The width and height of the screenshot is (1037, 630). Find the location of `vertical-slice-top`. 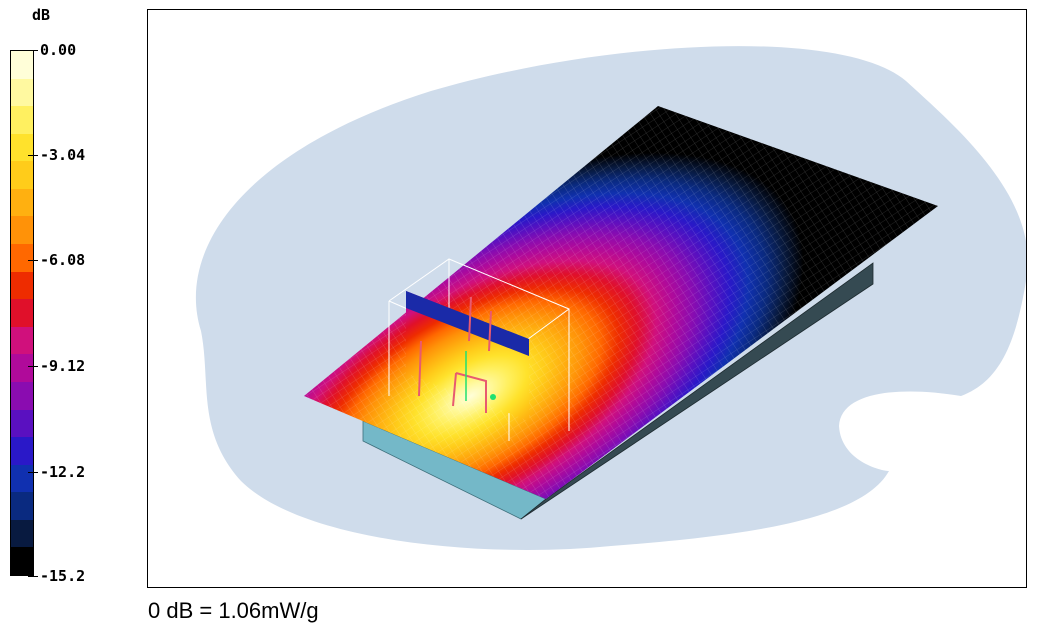

vertical-slice-top is located at coordinates (467, 323).